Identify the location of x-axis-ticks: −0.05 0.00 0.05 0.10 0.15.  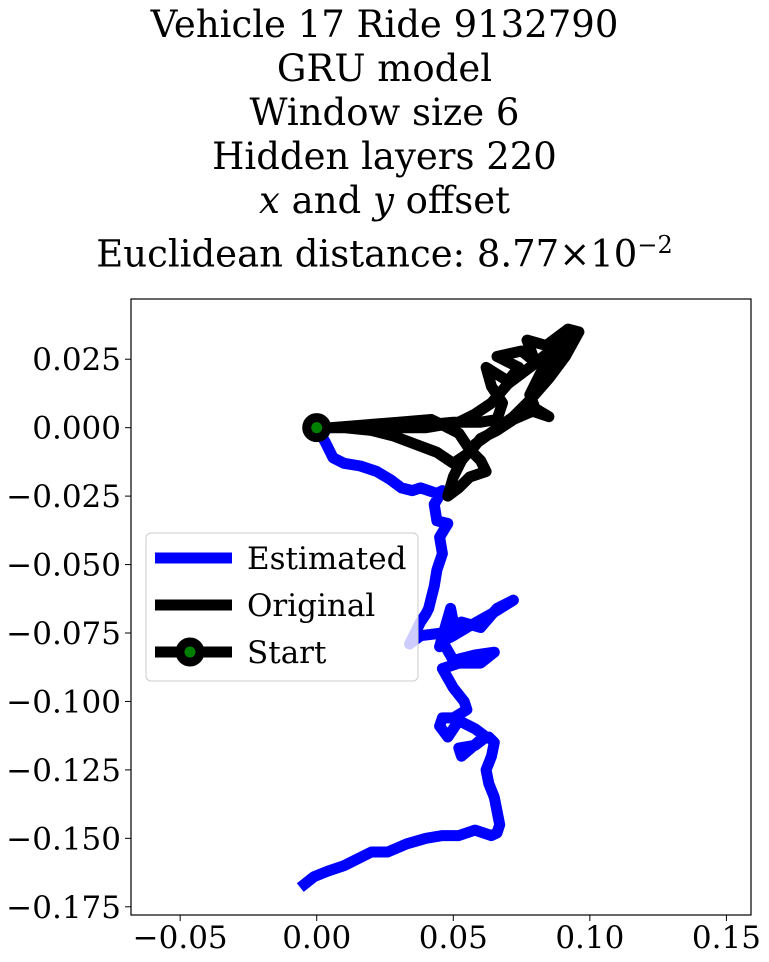
(447, 935).